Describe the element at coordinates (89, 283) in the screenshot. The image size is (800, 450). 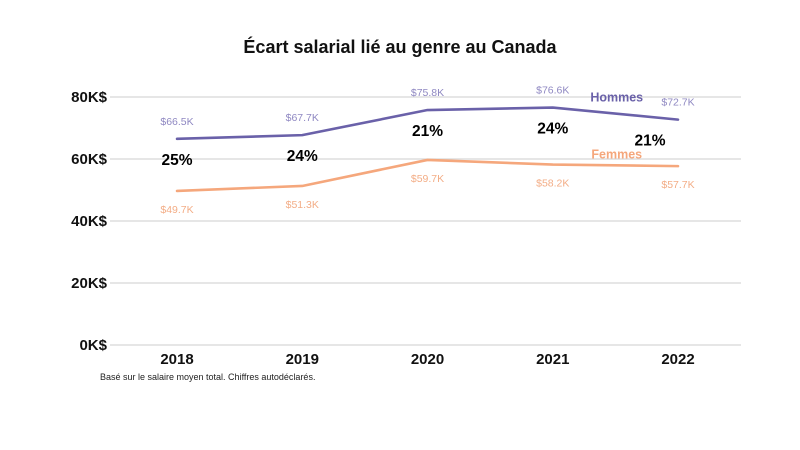
I see `y-axis-tick-label: 20K$` at that location.